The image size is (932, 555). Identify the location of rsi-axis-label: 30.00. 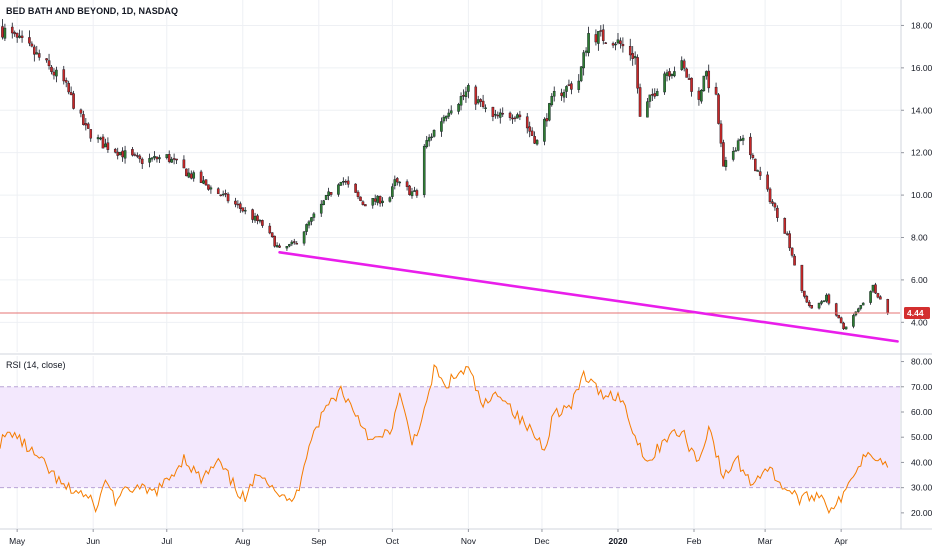
(921, 488).